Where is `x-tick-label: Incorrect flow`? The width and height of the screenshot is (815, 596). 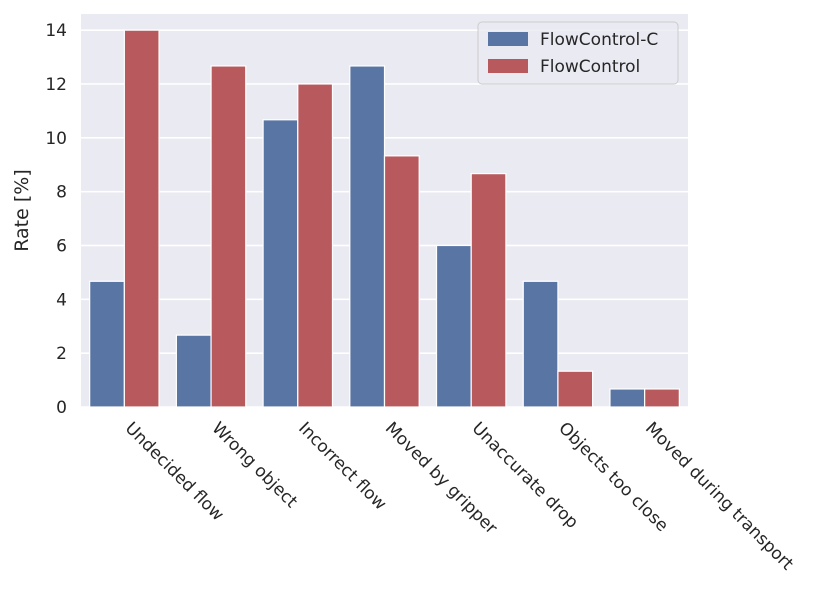
x-tick-label: Incorrect flow is located at coordinates (342, 466).